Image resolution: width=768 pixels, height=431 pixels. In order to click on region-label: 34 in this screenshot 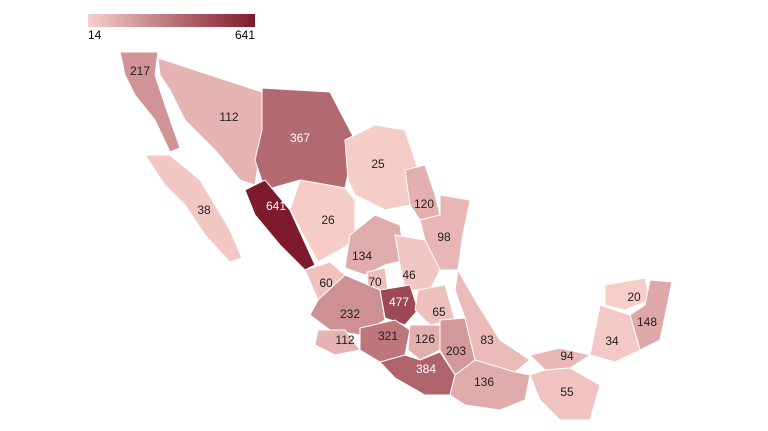, I will do `click(612, 341)`.